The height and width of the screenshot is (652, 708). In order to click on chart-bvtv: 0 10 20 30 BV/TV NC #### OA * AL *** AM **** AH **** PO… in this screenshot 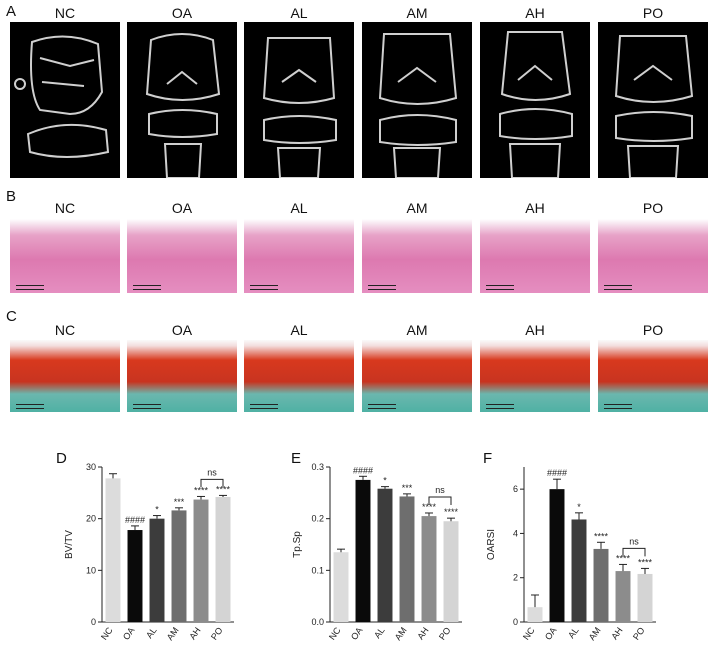, I will do `click(149, 552)`.